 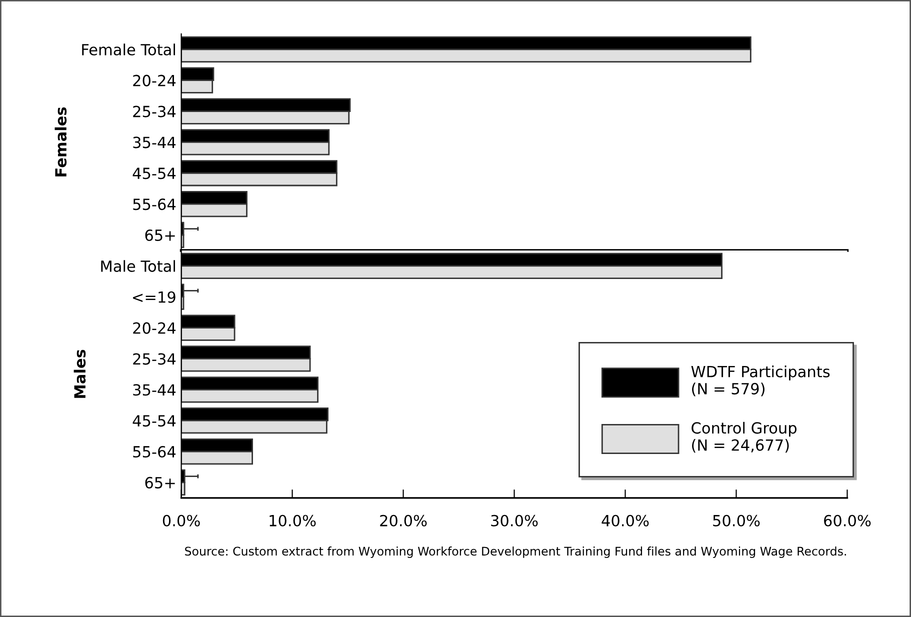 I want to click on y-tick-label: Male Total, so click(x=138, y=266).